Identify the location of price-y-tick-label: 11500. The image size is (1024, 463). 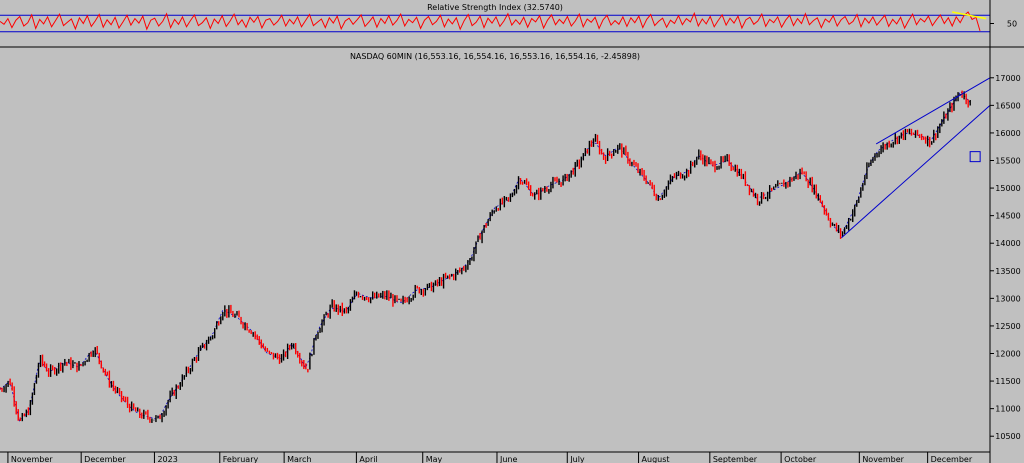
(1007, 381).